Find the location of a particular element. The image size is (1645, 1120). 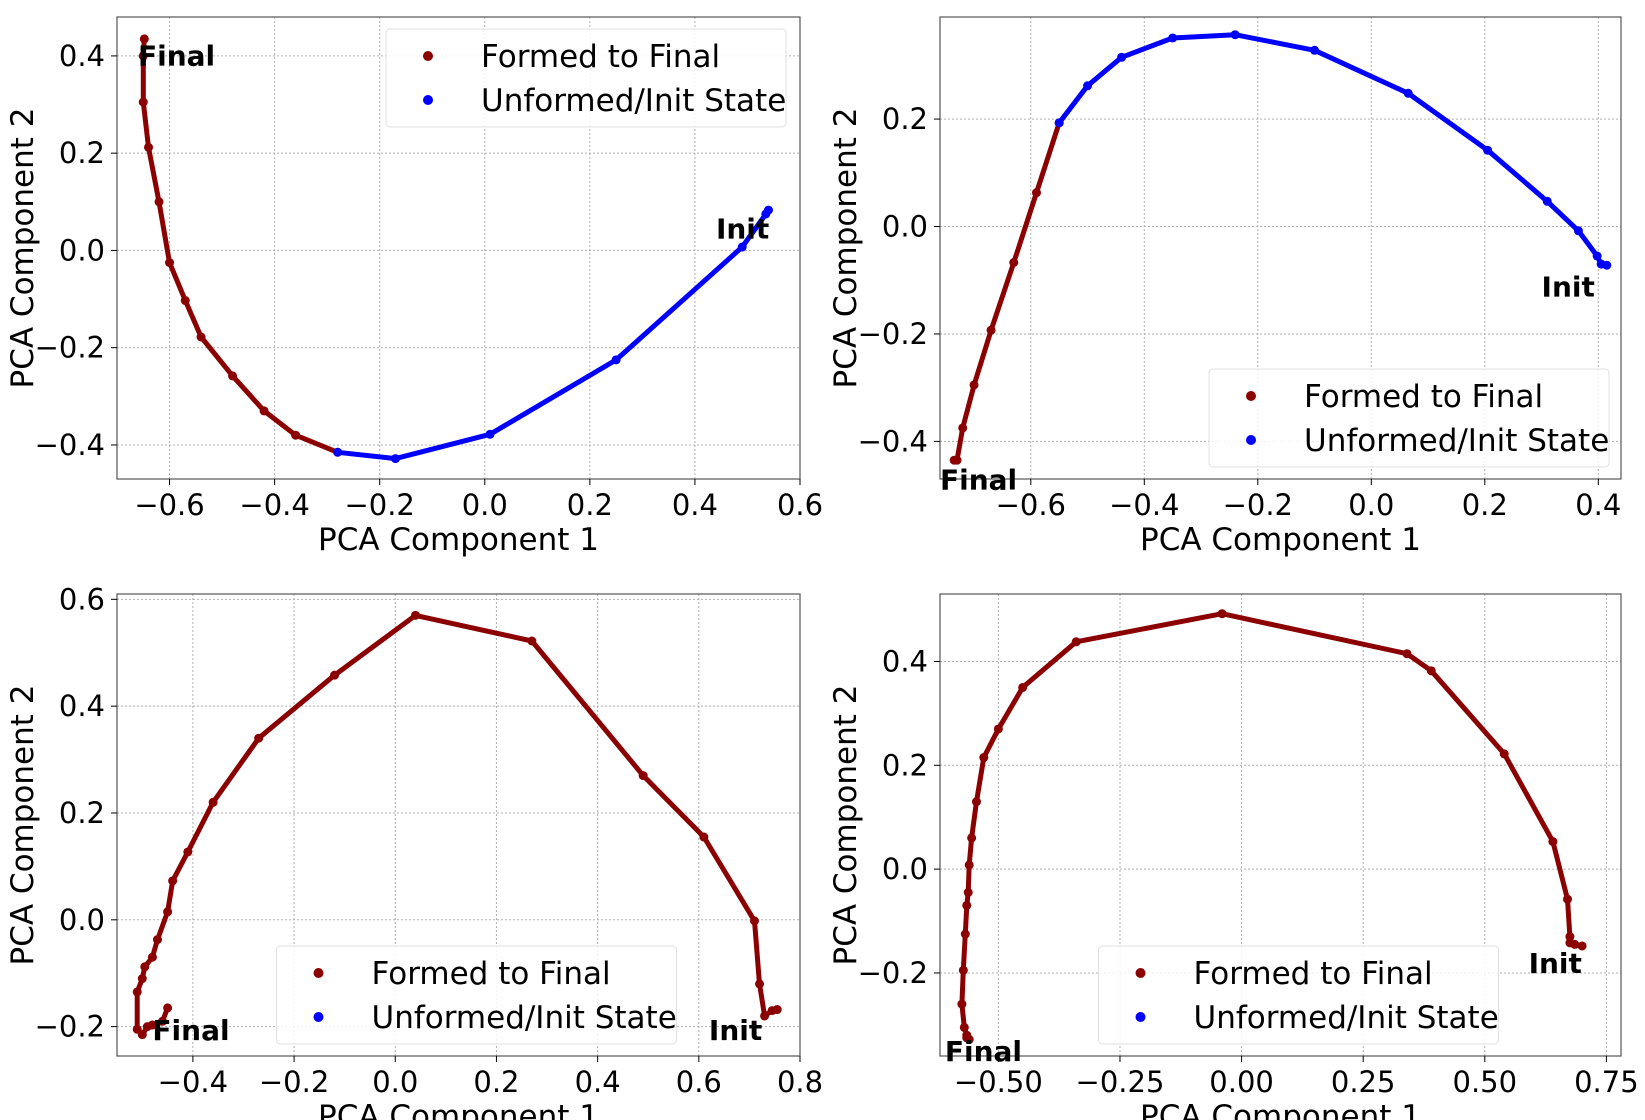

y-tick-label: 0.4 is located at coordinates (82, 706).